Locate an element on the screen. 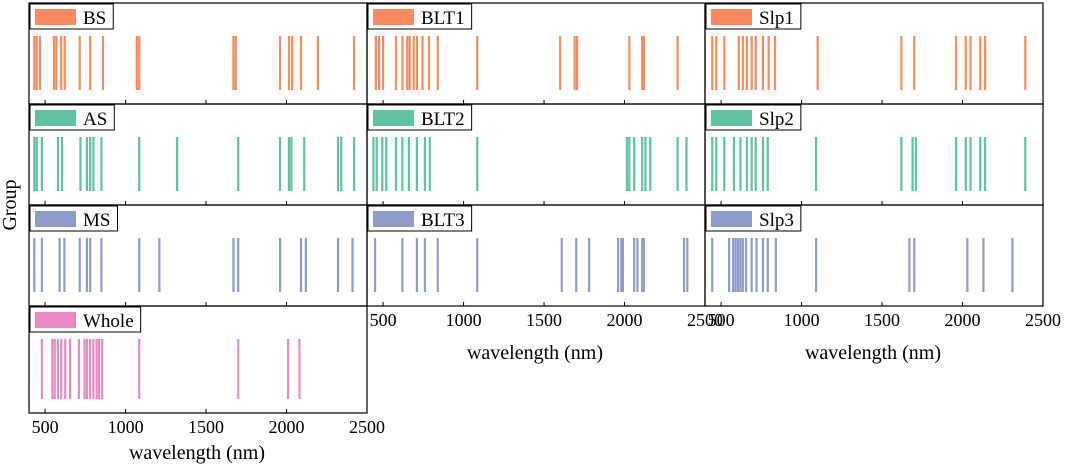 The width and height of the screenshot is (1065, 468). x-tick-label-slp3-1000: 1000 is located at coordinates (802, 320).